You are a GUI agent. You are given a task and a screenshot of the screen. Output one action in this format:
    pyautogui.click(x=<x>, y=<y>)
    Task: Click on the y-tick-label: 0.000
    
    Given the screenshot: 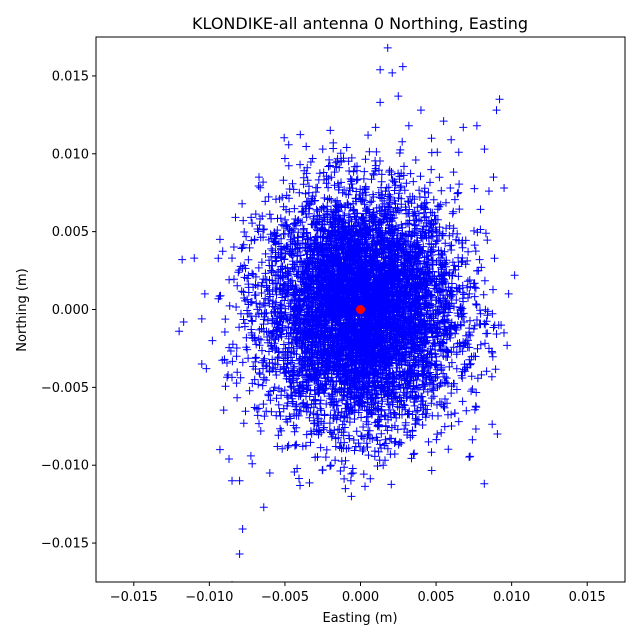 What is the action you would take?
    pyautogui.click(x=70, y=310)
    